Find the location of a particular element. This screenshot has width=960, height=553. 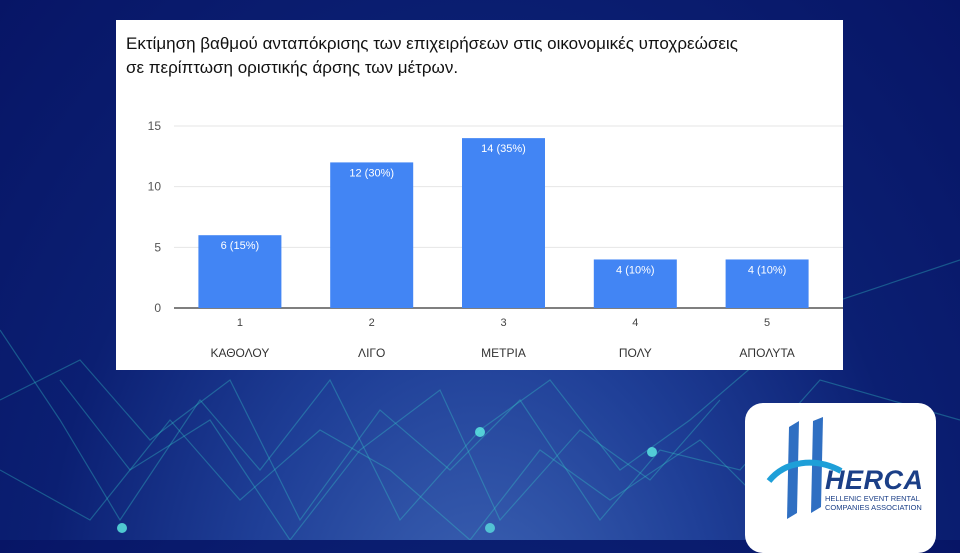

category-label: ΠΟΛΥ is located at coordinates (635, 353).